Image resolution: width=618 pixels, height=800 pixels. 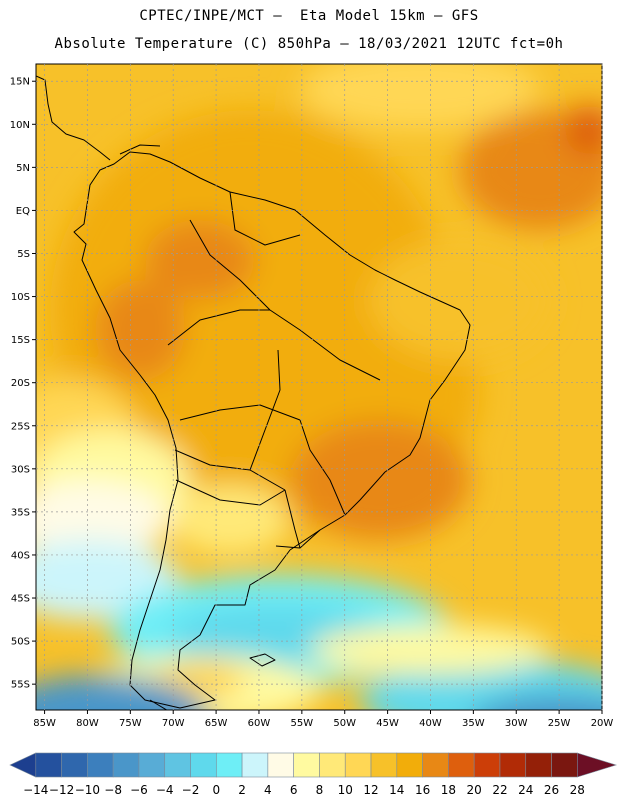 I want to click on map-title: CPTEC/INPE/MCT – Eta Model 15km – GFS, so click(x=309, y=16).